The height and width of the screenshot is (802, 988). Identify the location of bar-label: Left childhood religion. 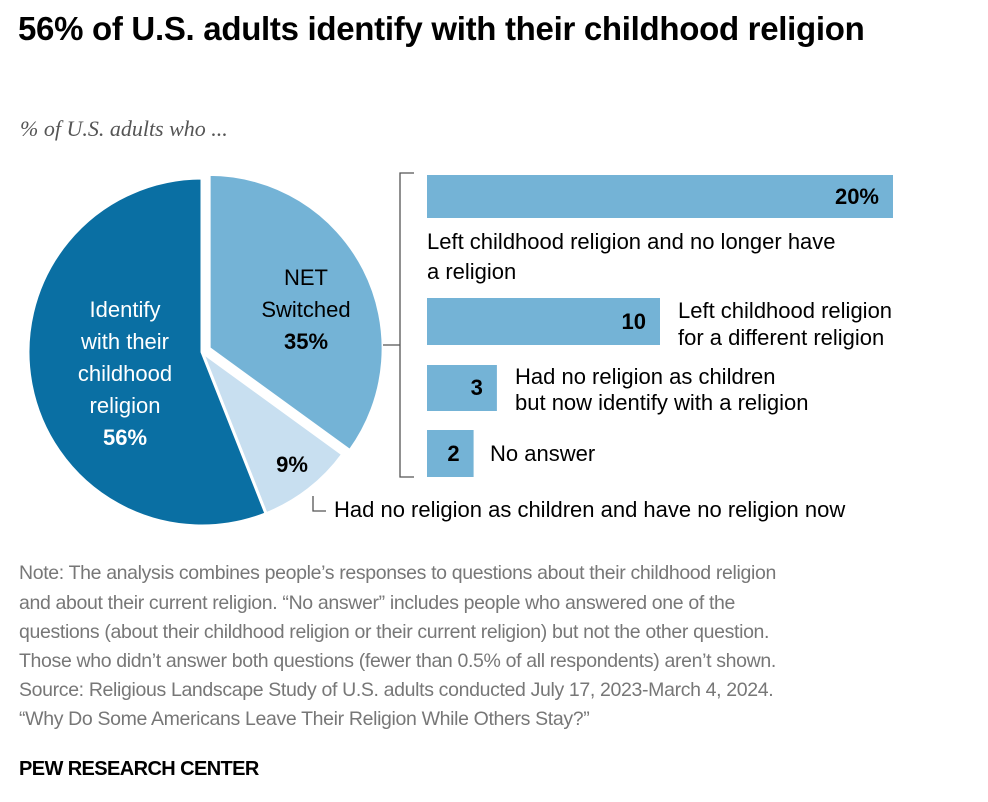
(785, 310).